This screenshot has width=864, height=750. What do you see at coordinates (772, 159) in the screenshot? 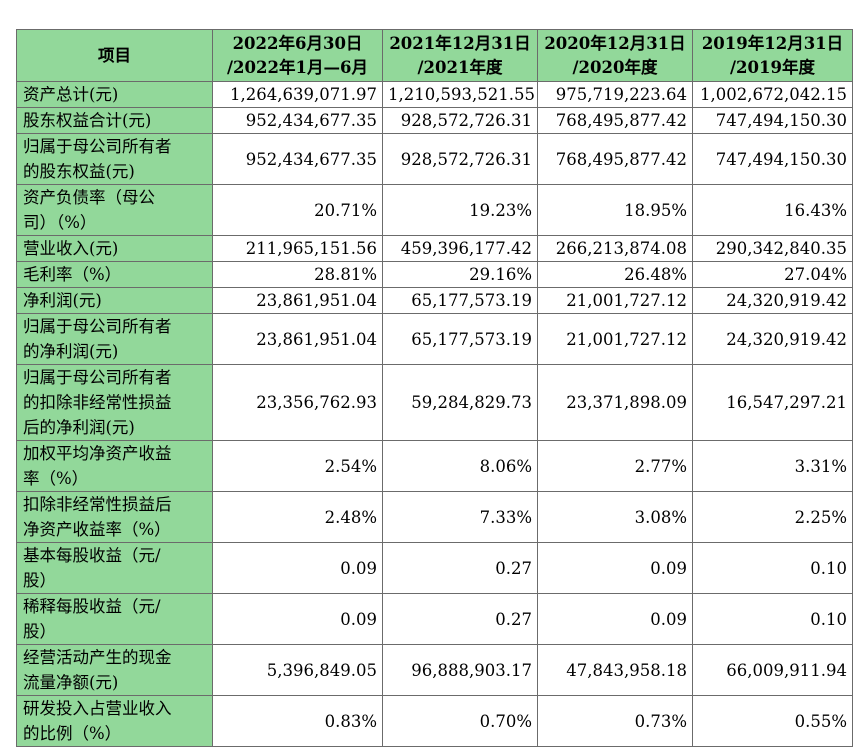
I see `row-value: 747,494,150.30` at bounding box center [772, 159].